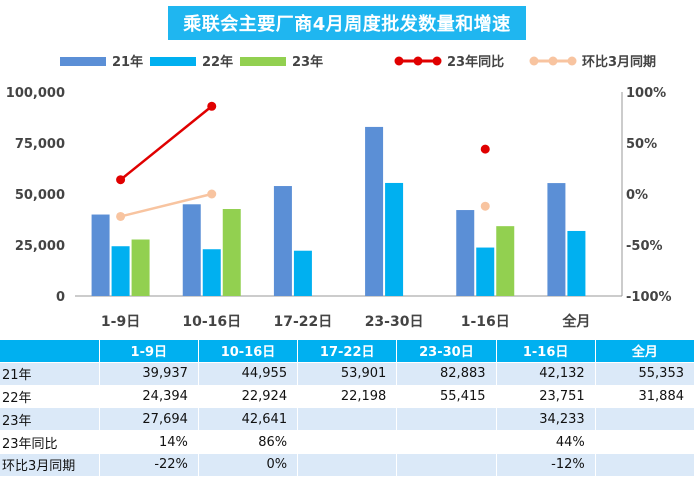 This screenshot has height=477, width=695. Describe the element at coordinates (303, 322) in the screenshot. I see `x-tick-label: 17-22日` at that location.